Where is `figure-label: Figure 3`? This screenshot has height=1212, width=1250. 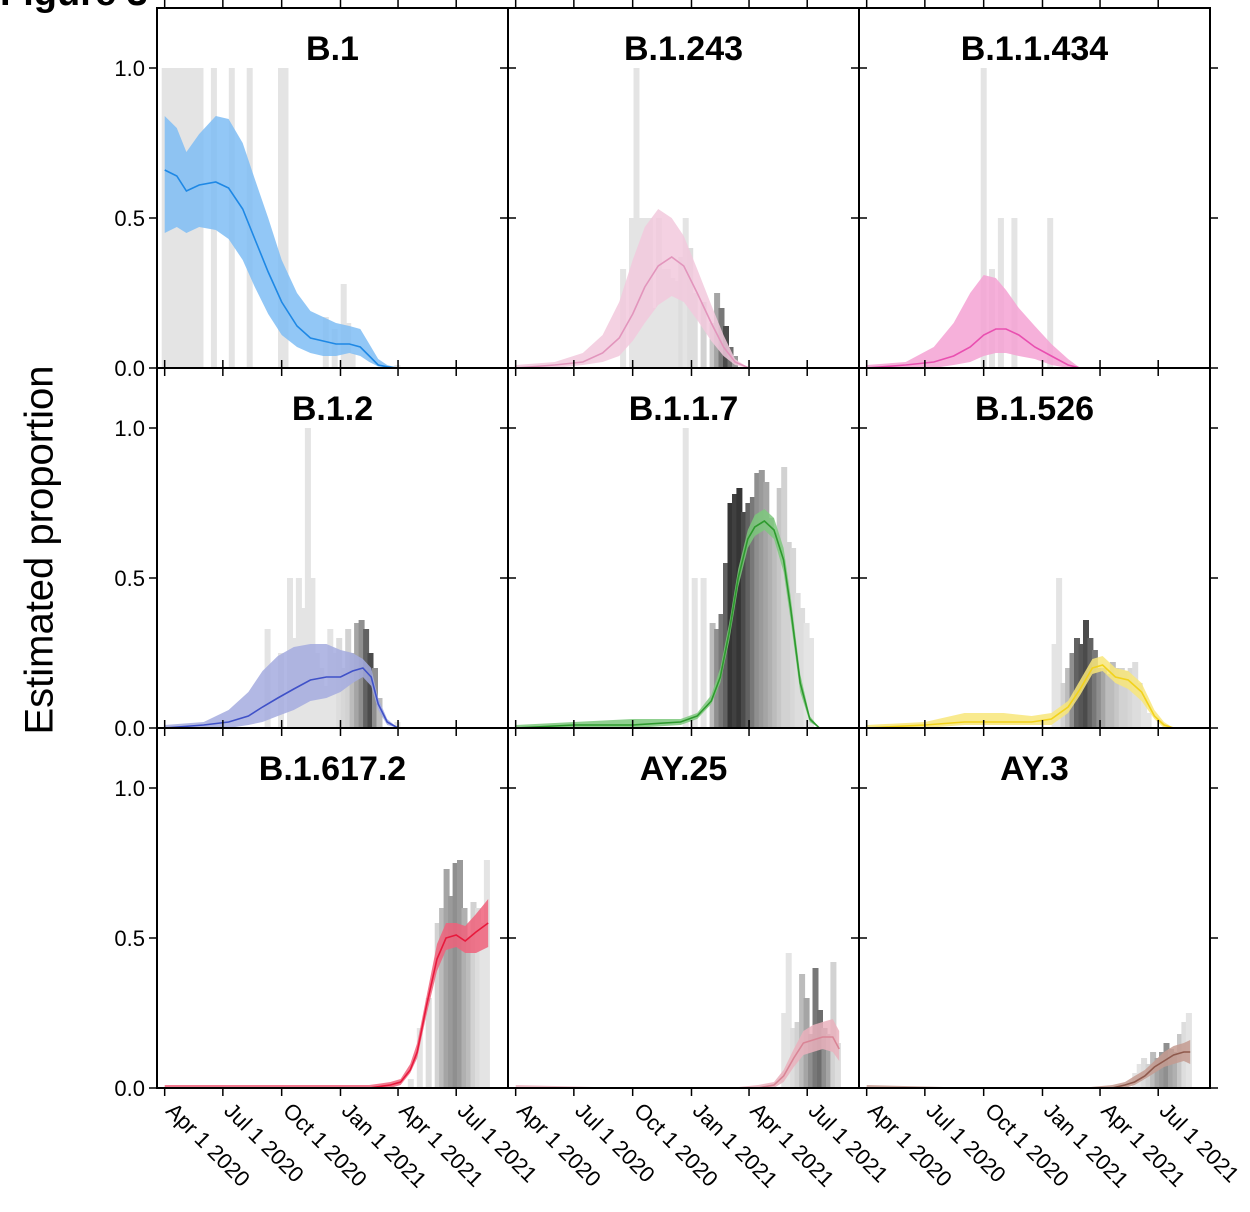 figure-label: Figure 3 is located at coordinates (74, 7).